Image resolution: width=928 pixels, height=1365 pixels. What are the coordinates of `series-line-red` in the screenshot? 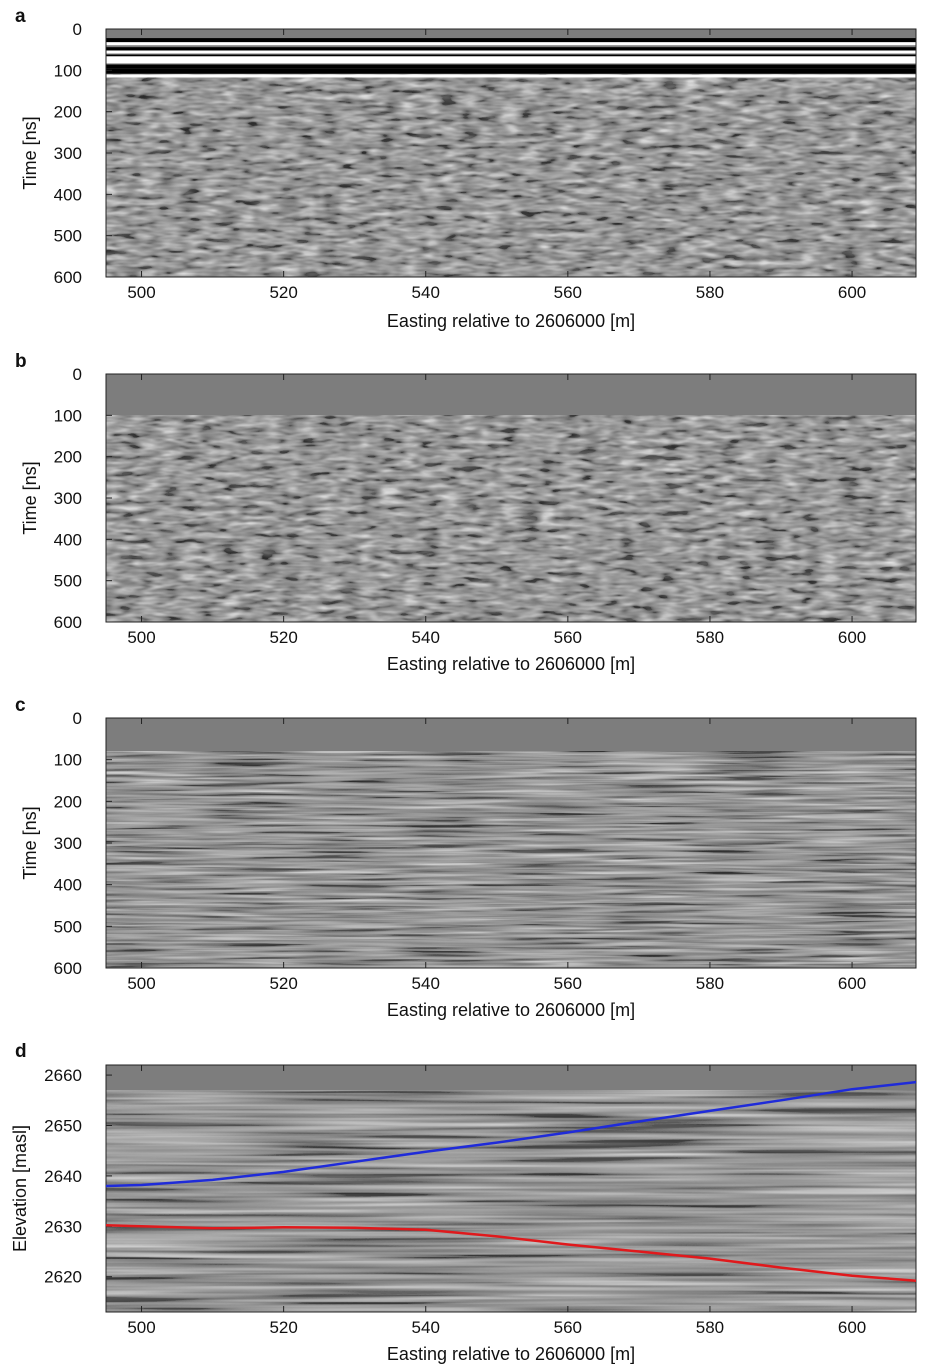 It's located at (511, 1253).